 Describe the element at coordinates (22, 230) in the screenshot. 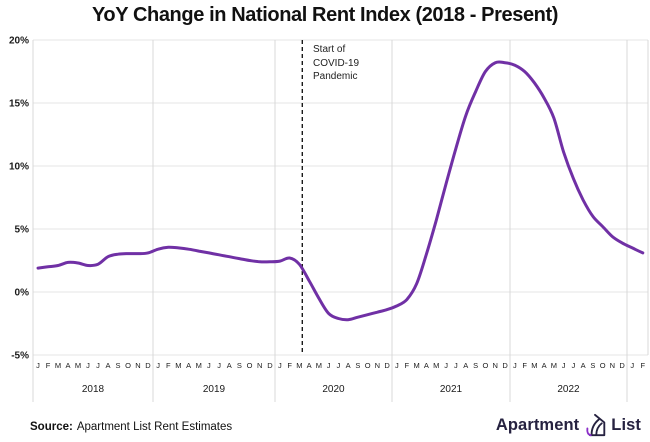

I see `y-axis-tick-label: 5%` at that location.